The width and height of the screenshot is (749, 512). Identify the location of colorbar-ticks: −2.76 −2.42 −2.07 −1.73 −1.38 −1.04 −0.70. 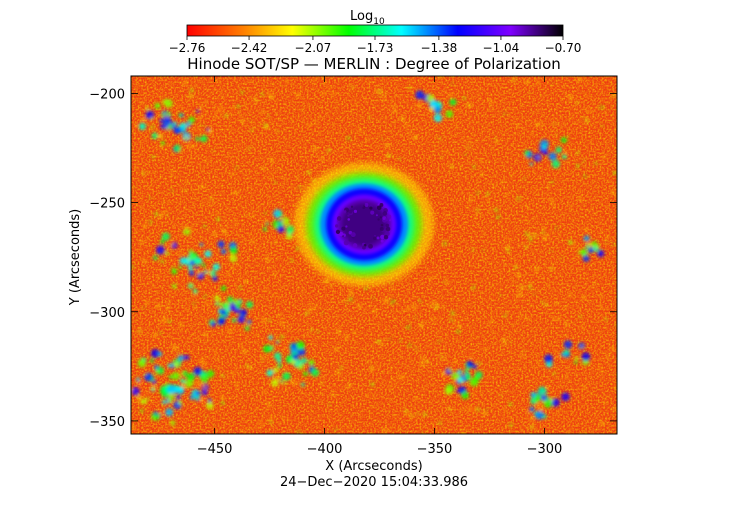
(375, 45).